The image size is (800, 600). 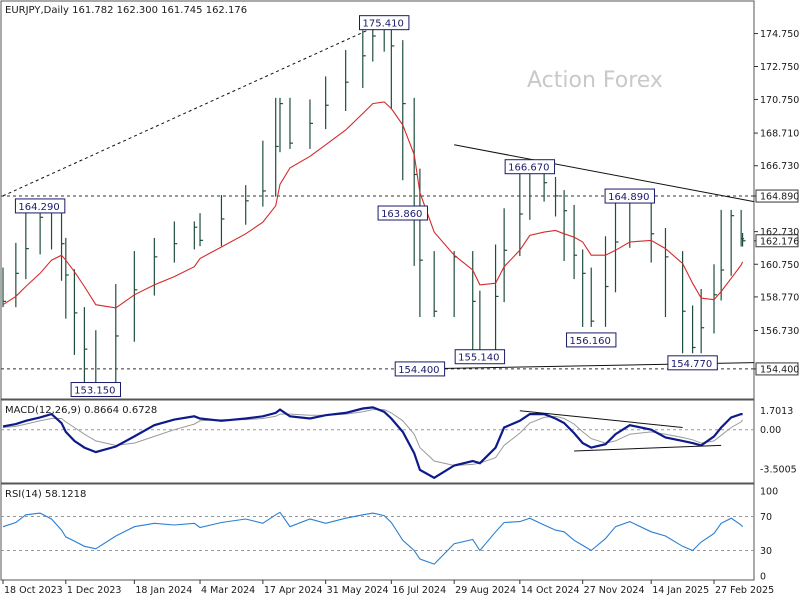 I want to click on x-axis-label: 14 Jan 2025, so click(x=680, y=590).